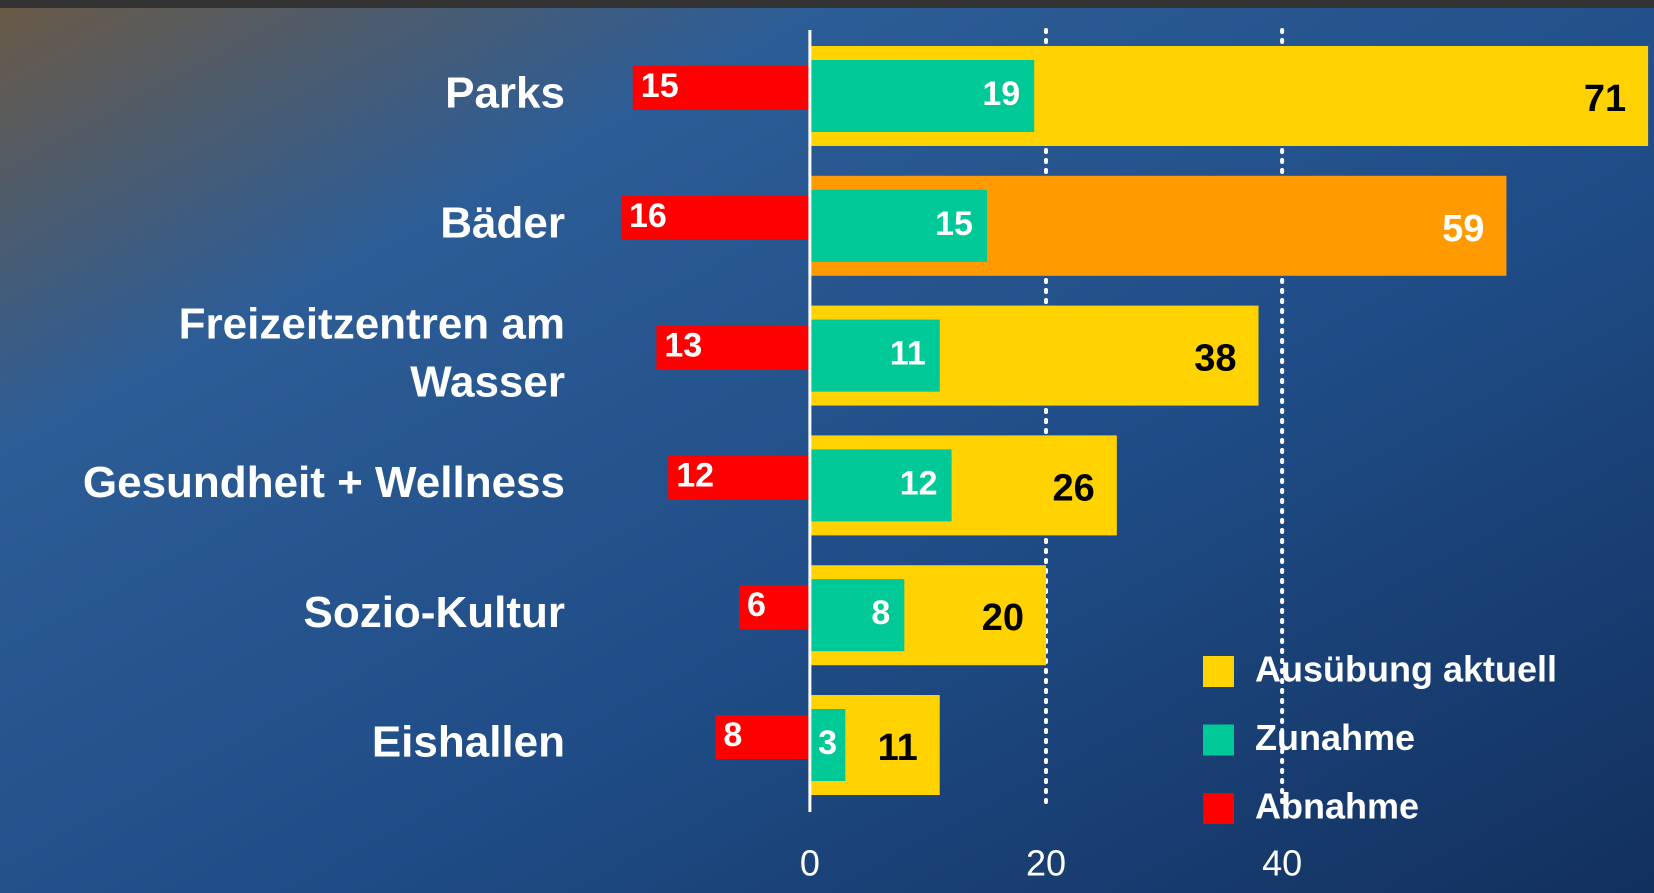  I want to click on category-label: Eishallen, so click(468, 742).